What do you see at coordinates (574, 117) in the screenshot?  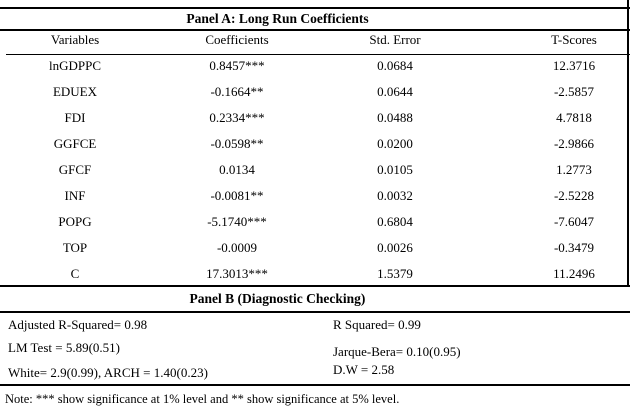 I see `t-score-cell: 4.7818` at bounding box center [574, 117].